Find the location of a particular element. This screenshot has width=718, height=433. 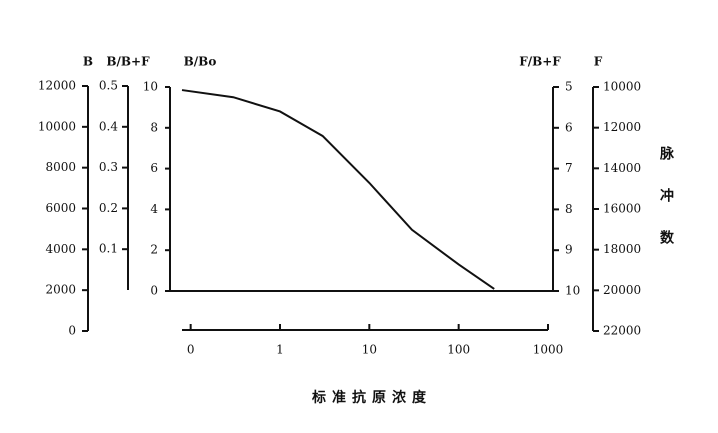

y-tick-label: 10 is located at coordinates (150, 87).